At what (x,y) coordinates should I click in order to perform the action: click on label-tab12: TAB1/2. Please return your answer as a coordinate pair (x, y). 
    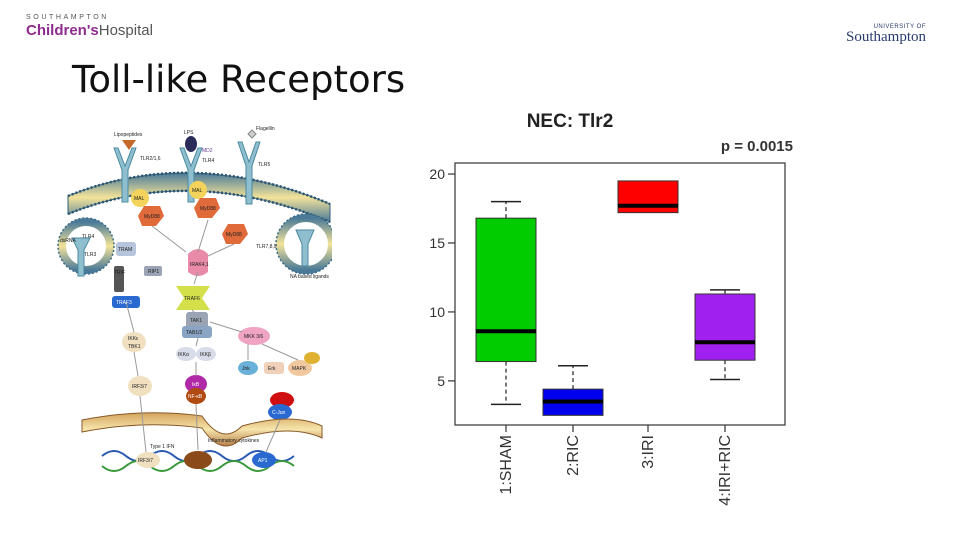
    Looking at the image, I should click on (194, 333).